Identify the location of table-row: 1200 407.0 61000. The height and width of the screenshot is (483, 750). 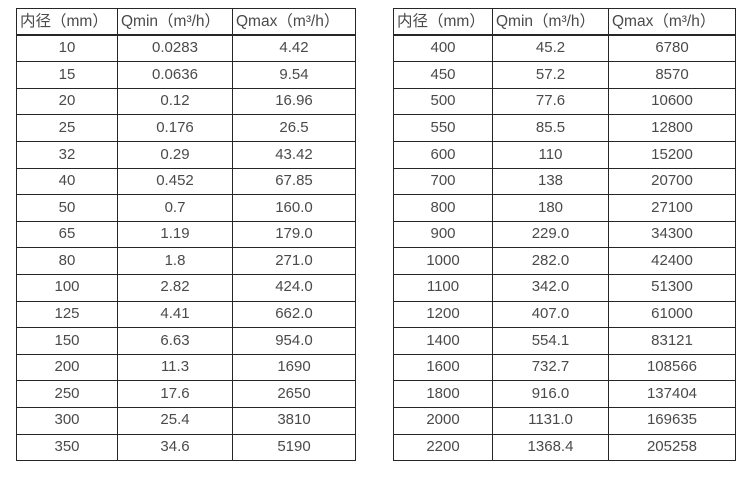
(564, 314).